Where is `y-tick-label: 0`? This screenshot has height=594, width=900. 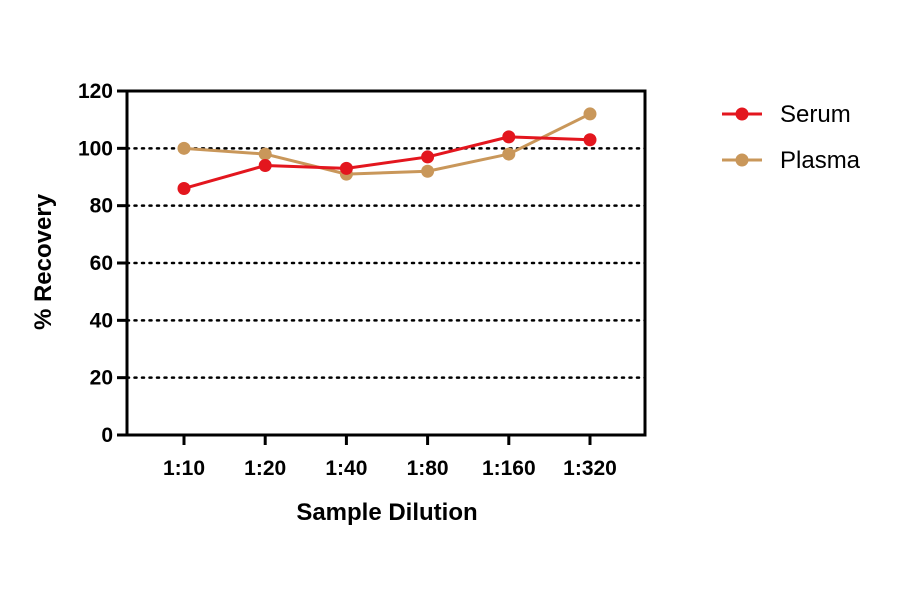
y-tick-label: 0 is located at coordinates (107, 435).